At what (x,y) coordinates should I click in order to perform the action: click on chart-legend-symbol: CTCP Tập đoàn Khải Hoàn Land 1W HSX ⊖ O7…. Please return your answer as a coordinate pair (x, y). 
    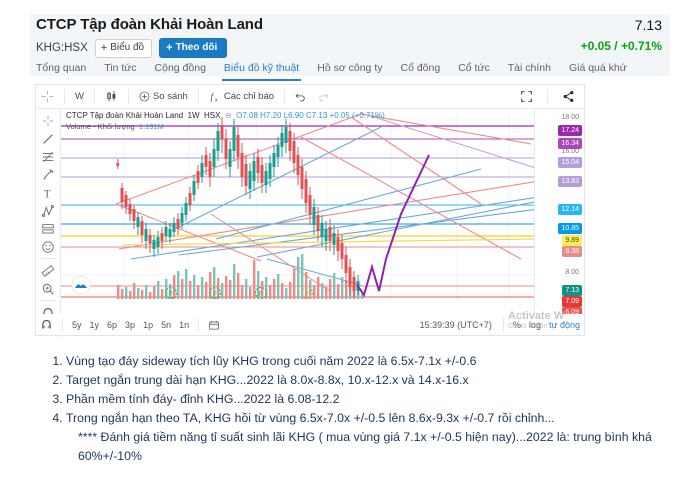
    Looking at the image, I should click on (225, 115).